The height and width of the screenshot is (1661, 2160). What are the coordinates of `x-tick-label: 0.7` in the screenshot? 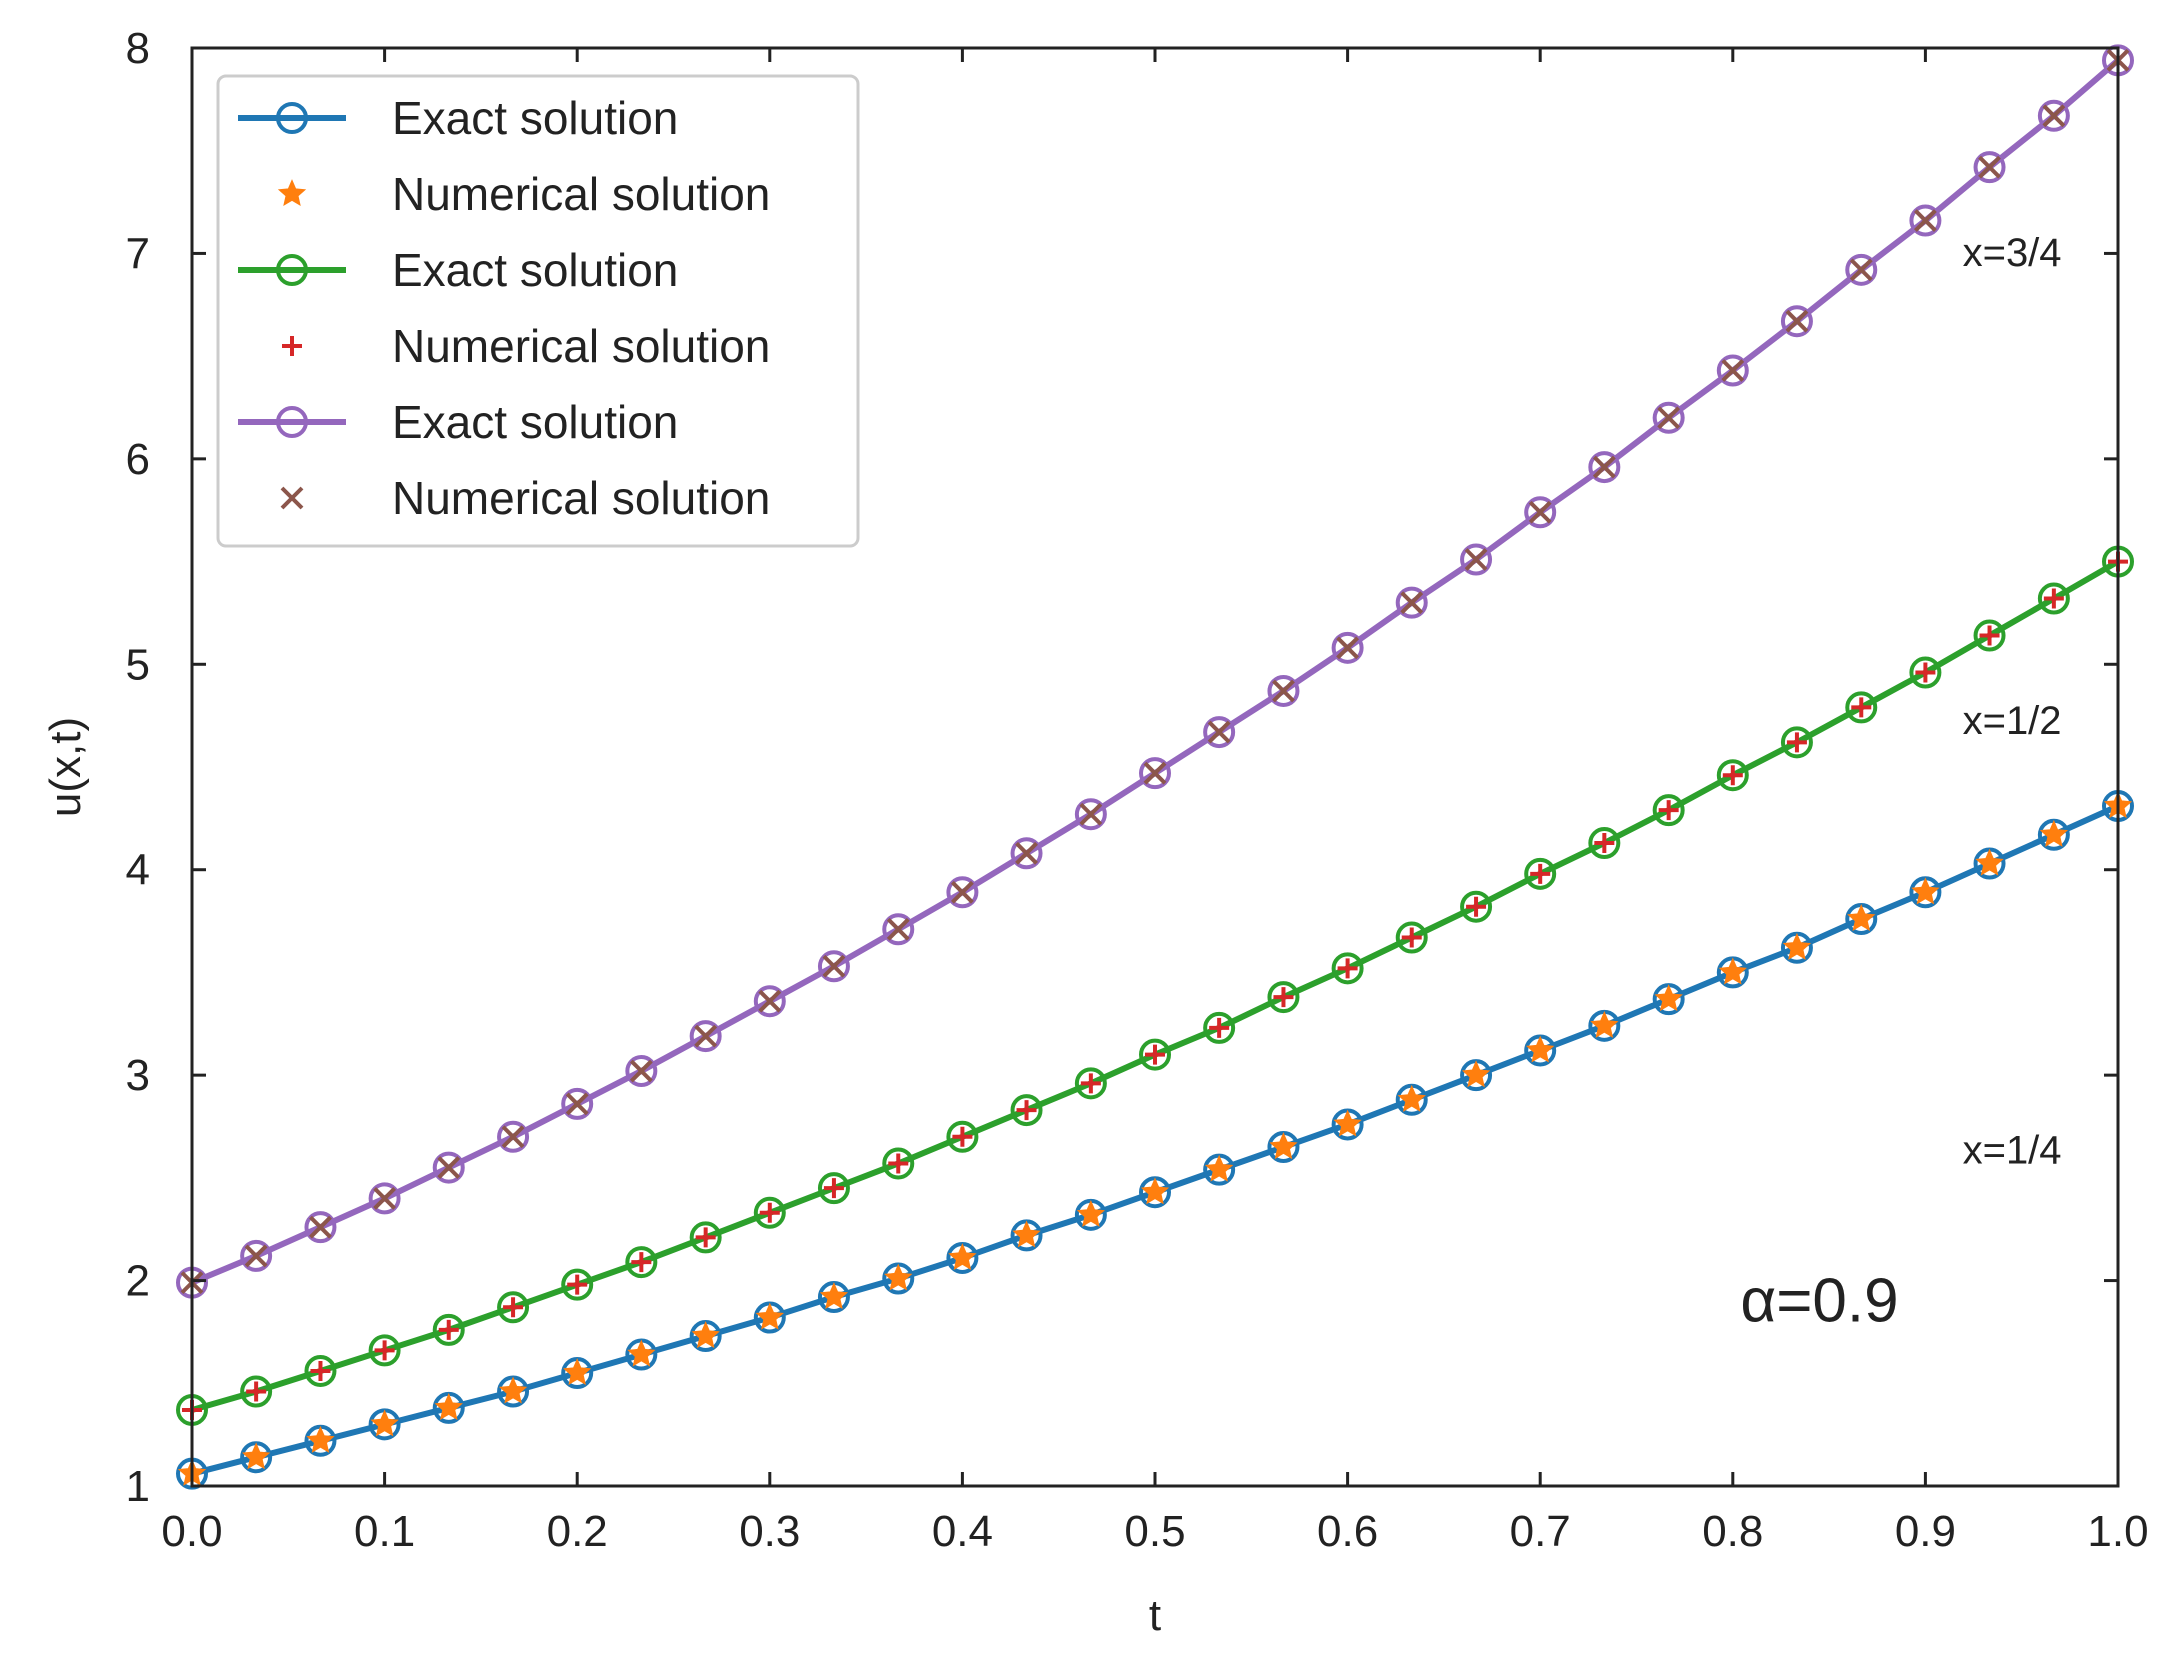 It's located at (1540, 1531).